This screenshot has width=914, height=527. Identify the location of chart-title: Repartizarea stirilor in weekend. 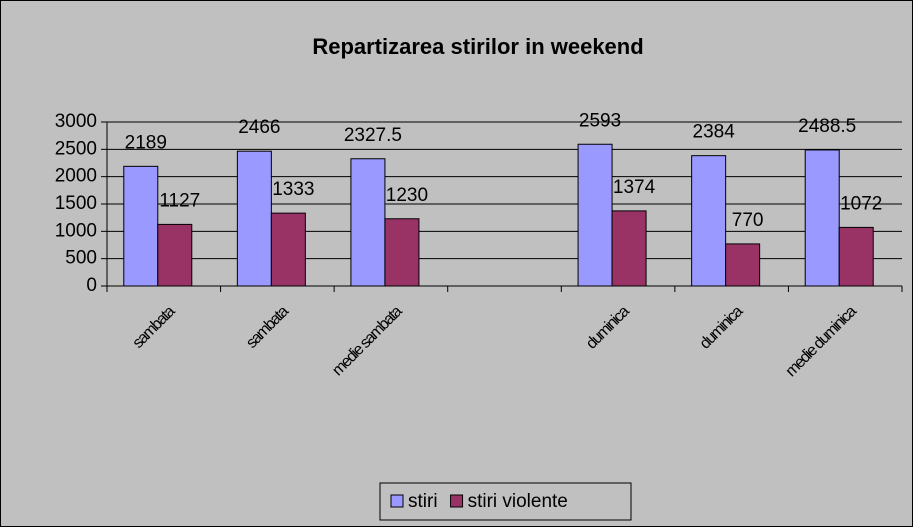
(477, 46).